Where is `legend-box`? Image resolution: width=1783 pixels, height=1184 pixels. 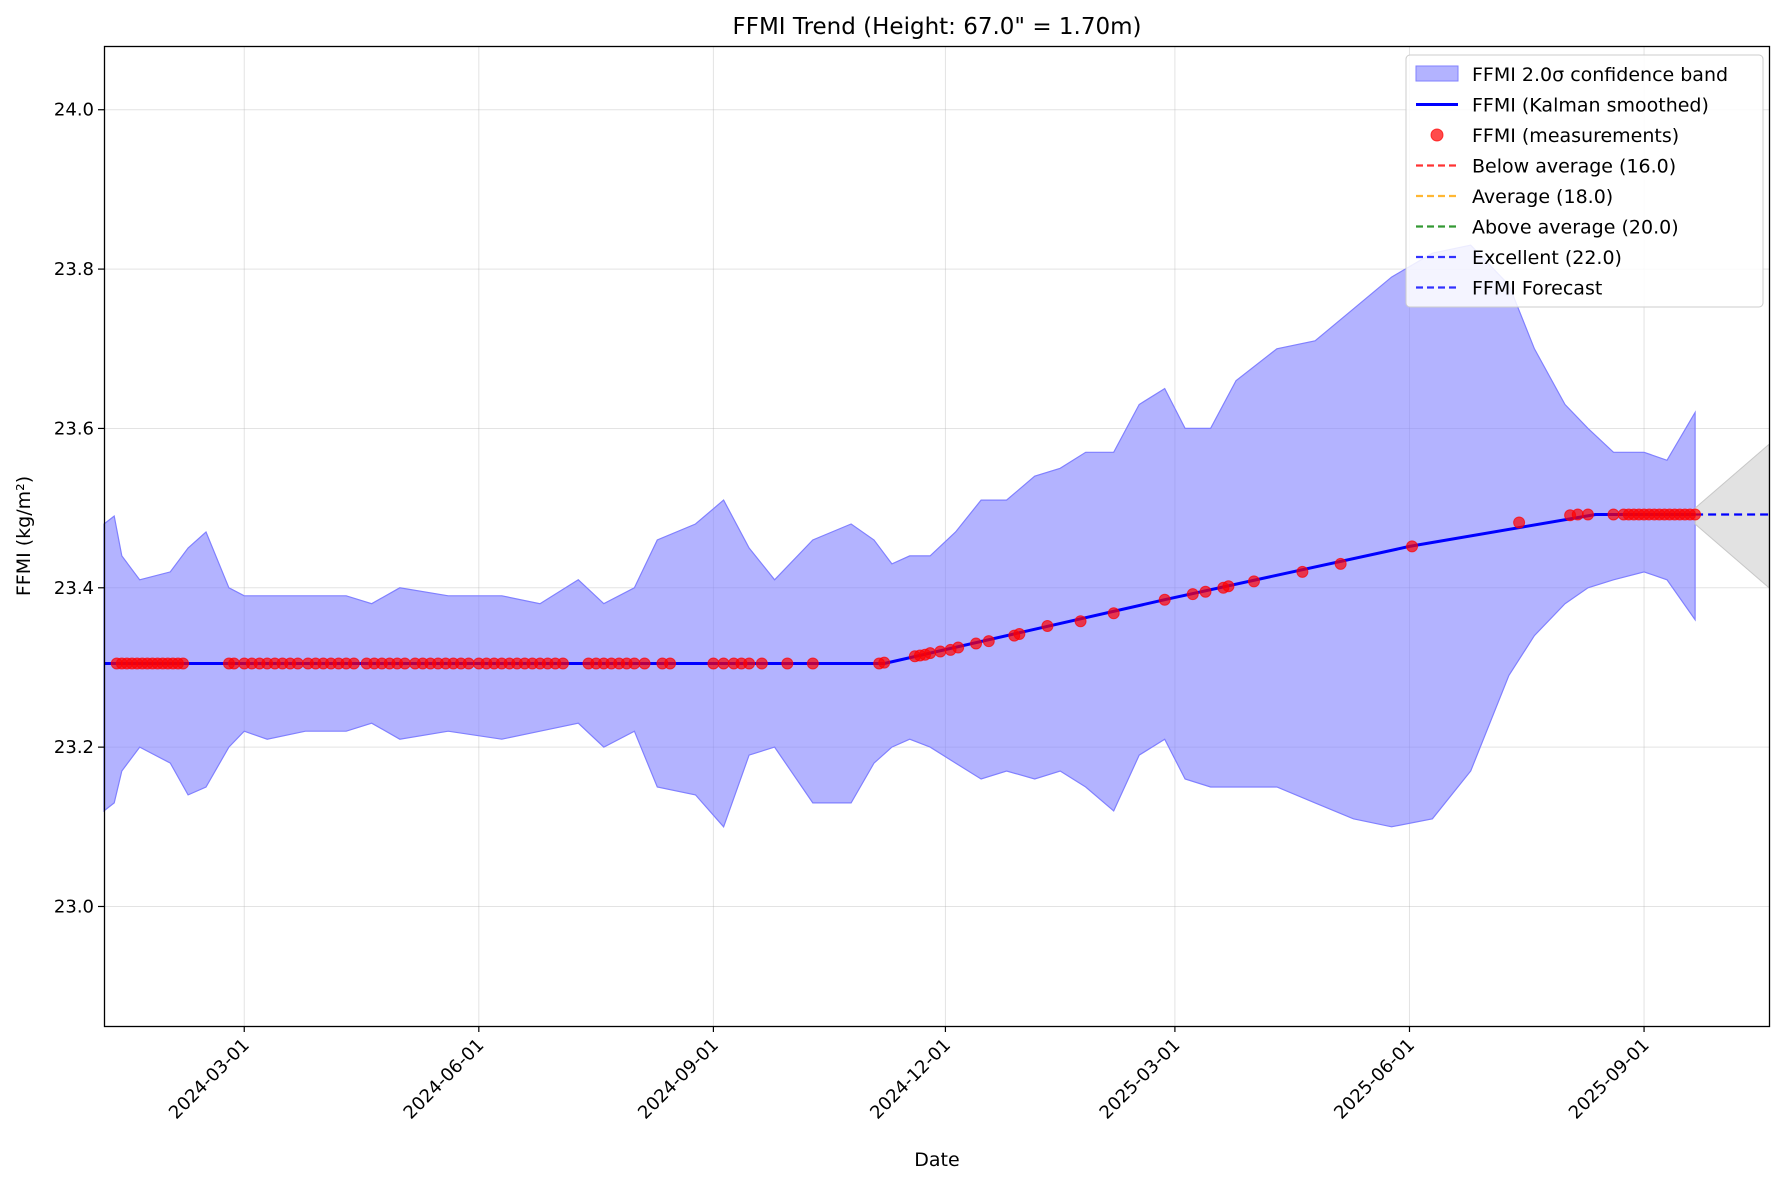 legend-box is located at coordinates (1584, 181).